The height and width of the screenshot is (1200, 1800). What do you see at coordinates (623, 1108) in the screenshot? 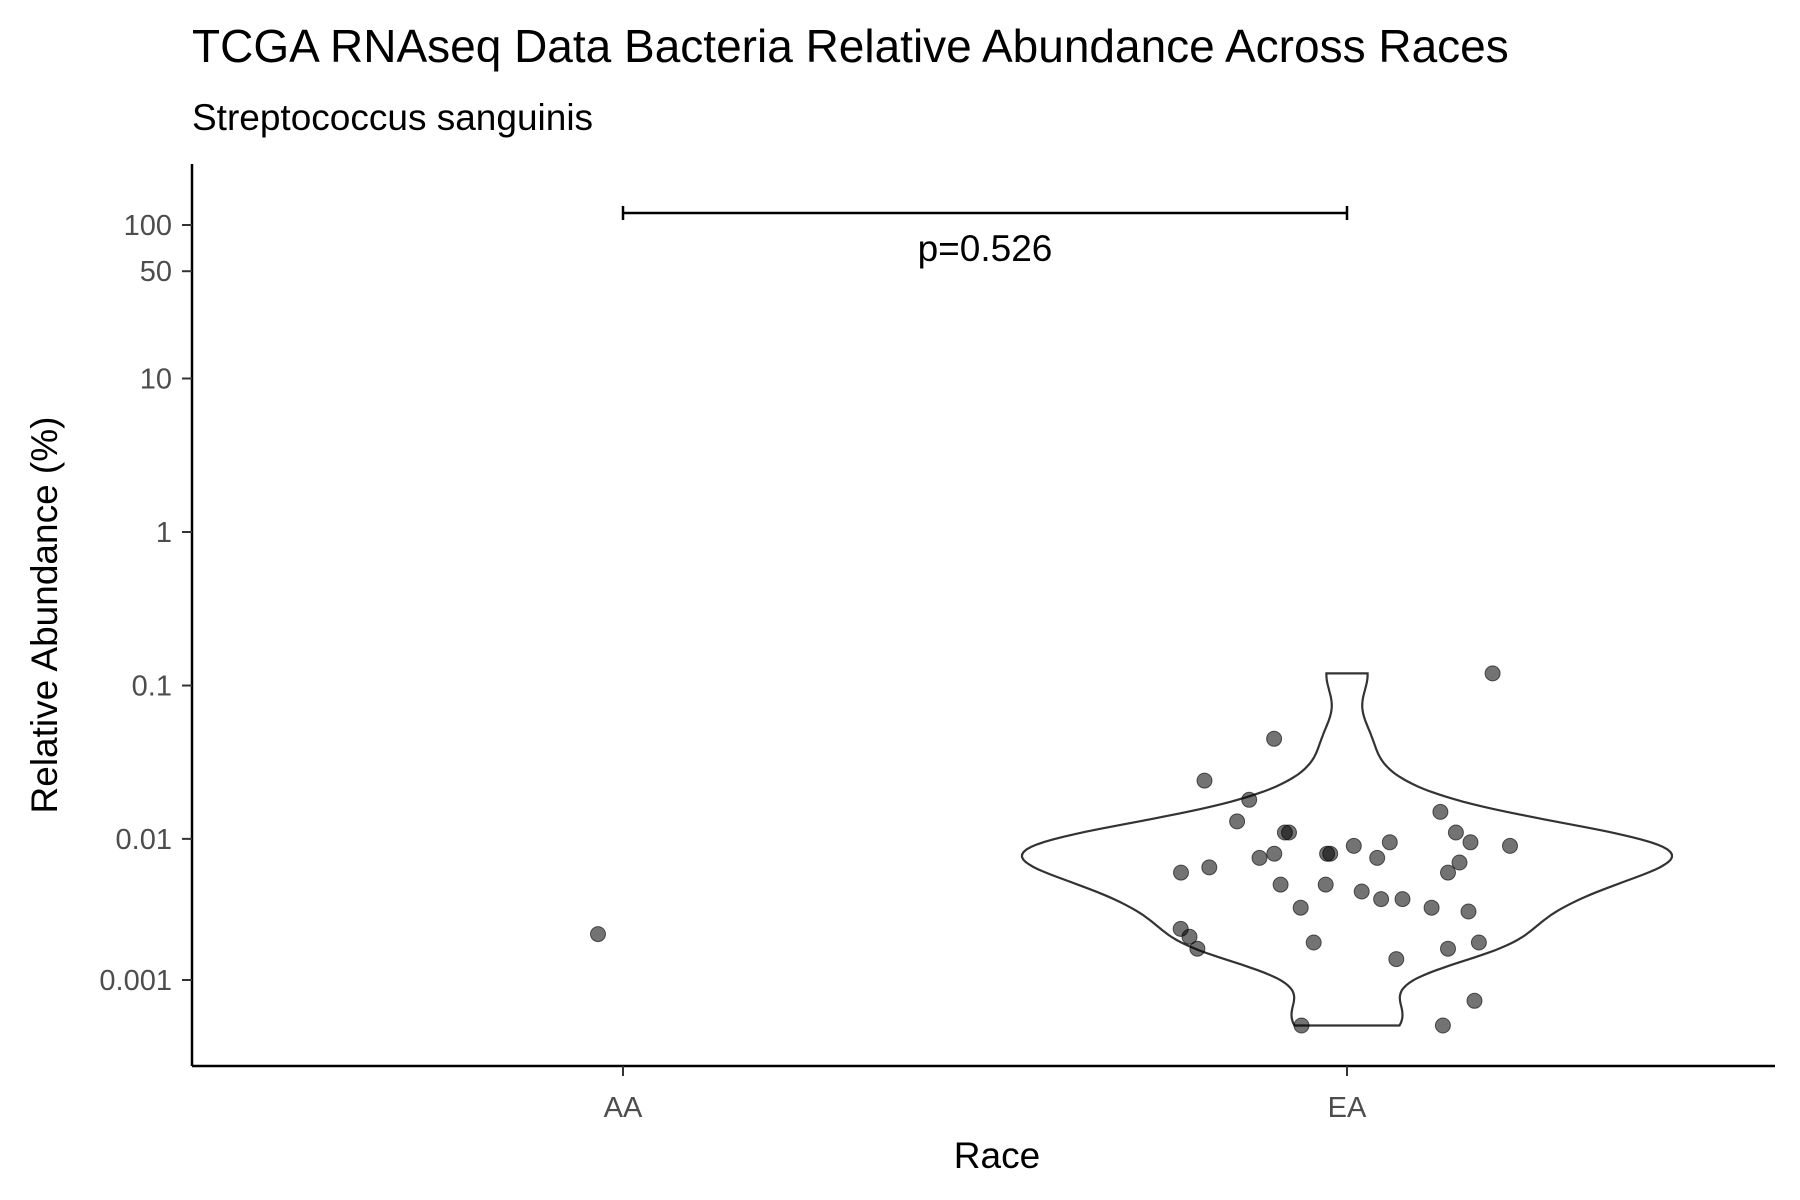
I see `x-tick-label-aa: AA` at bounding box center [623, 1108].